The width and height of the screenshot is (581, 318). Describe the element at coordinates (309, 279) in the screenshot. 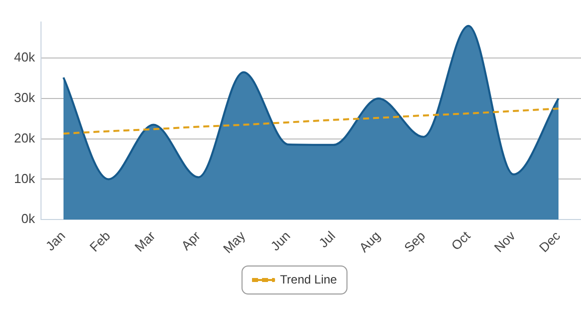

I see `legend-label: Trend Line` at that location.